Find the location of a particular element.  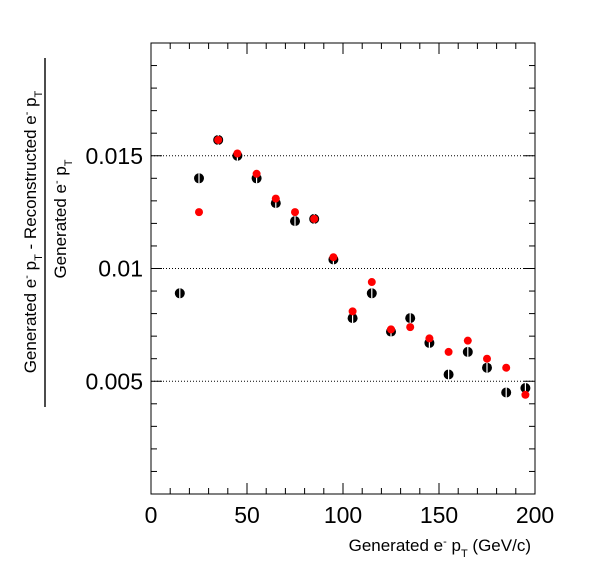

y-tick-label: 0.01 is located at coordinates (120, 269).